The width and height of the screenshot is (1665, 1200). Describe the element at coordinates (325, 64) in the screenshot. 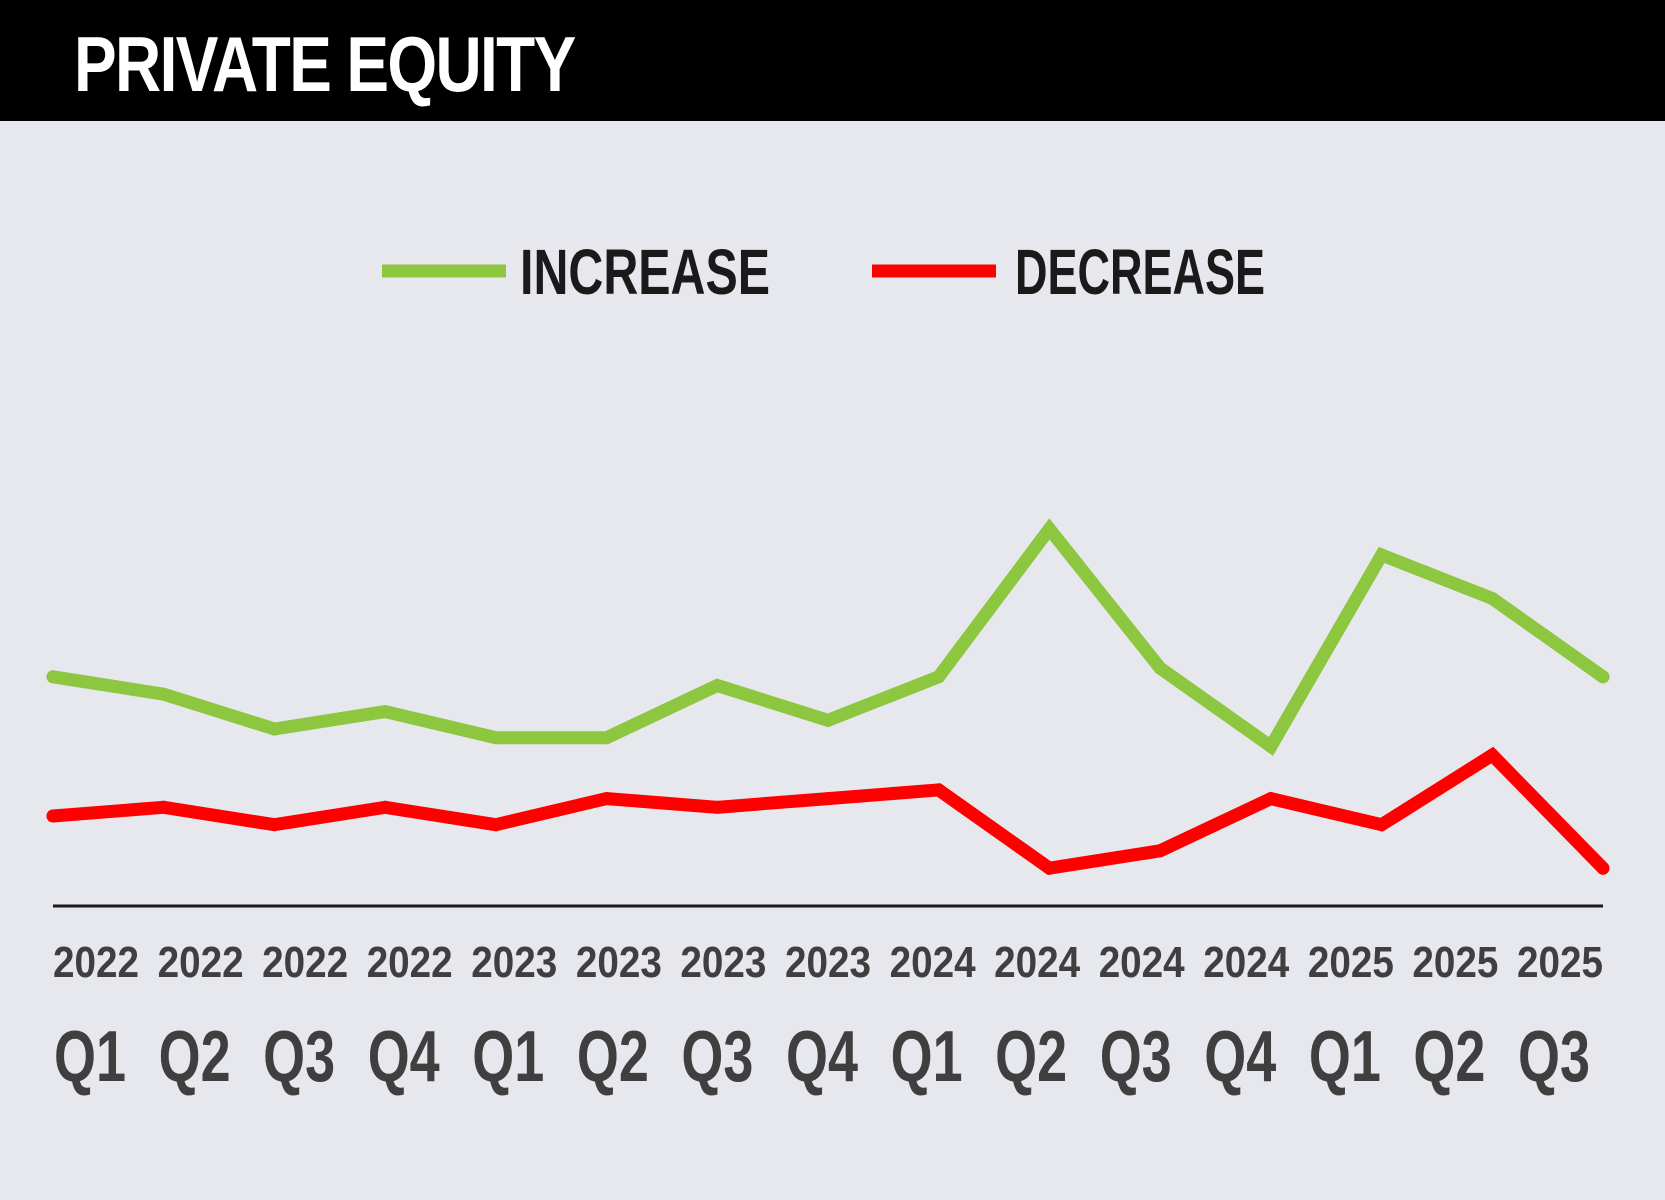

I see `page-title: PRIVATE EQUITY` at that location.